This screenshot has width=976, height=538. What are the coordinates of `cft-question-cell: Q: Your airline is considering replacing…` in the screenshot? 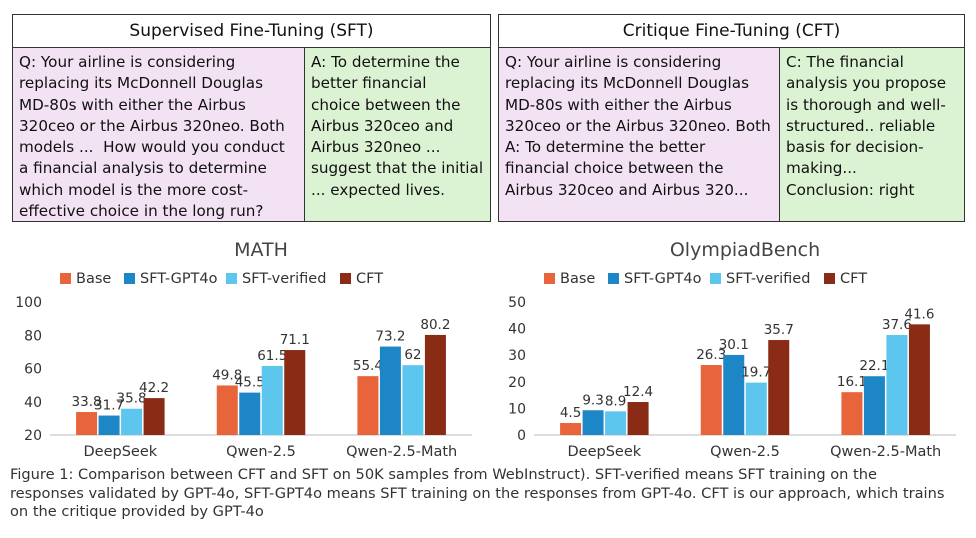 It's located at (639, 134).